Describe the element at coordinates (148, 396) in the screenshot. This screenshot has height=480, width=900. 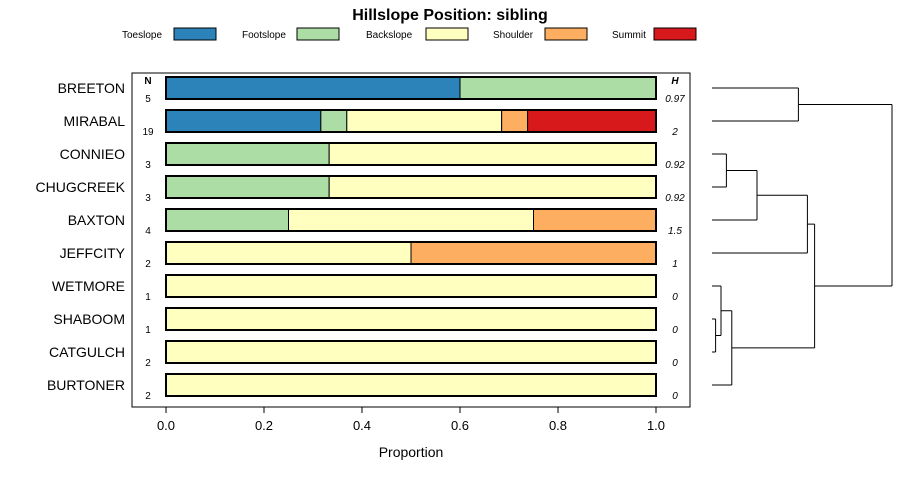
I see `row-count-burtoner: 2` at that location.